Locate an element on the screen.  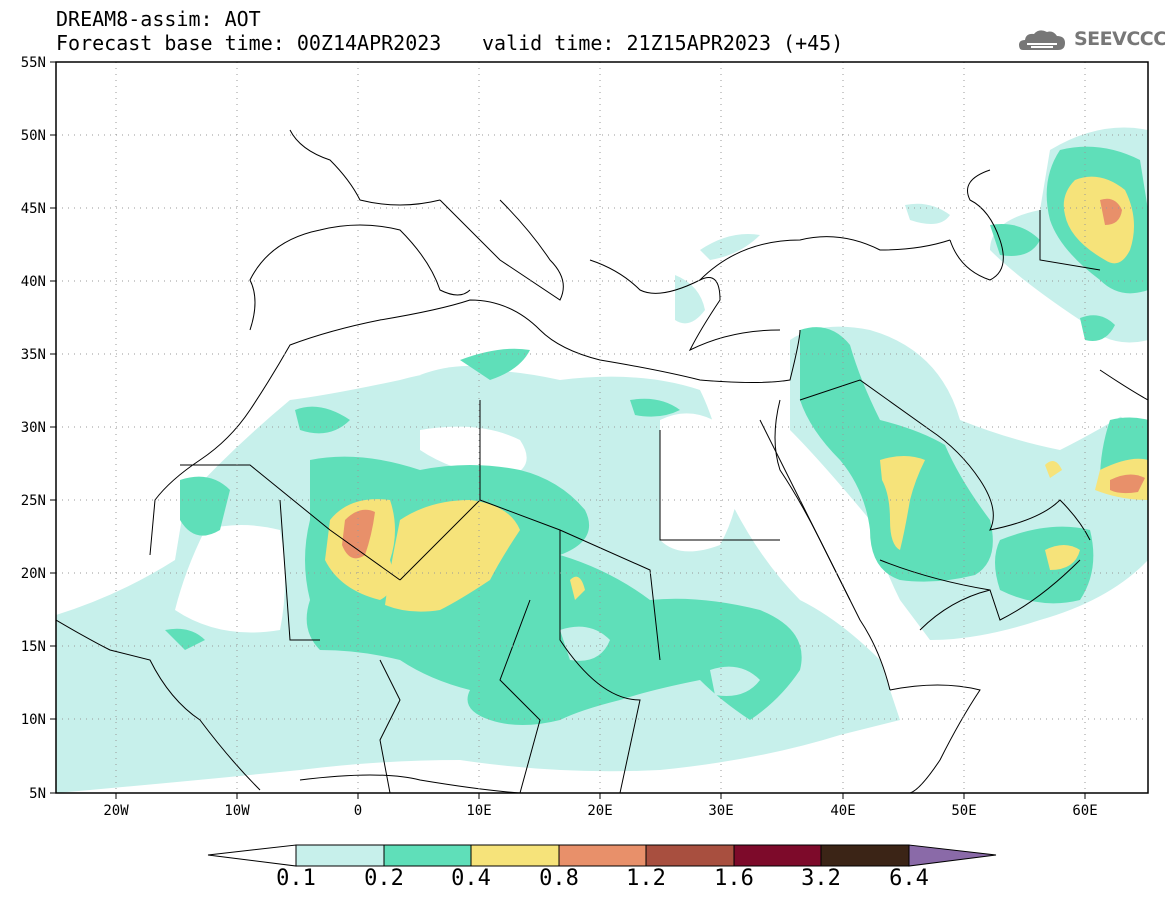
valid-time: valid time: 21Z15APR2023 (+45) is located at coordinates (663, 43).